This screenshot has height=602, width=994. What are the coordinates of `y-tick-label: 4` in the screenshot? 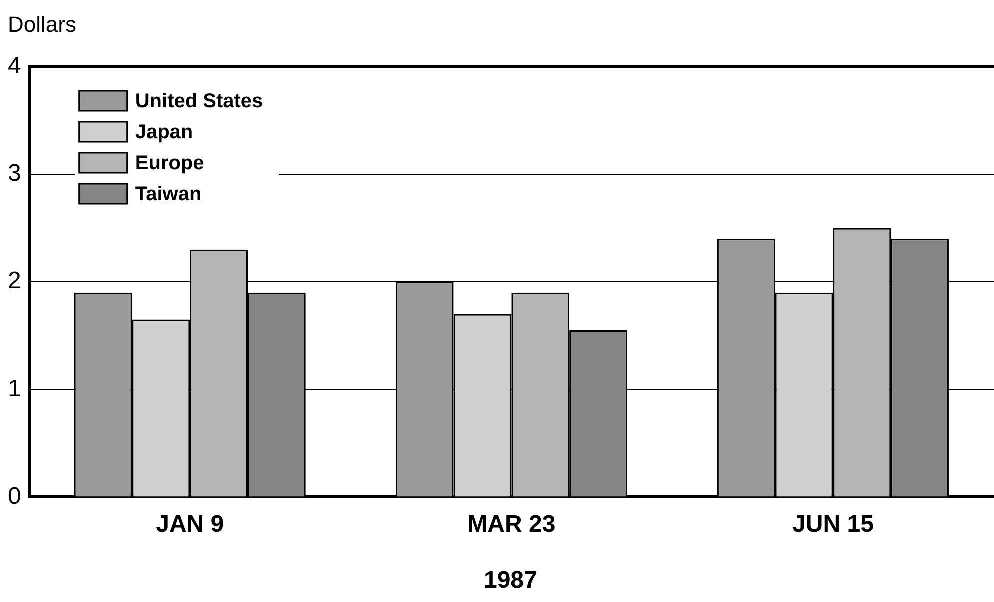 It's located at (15, 66).